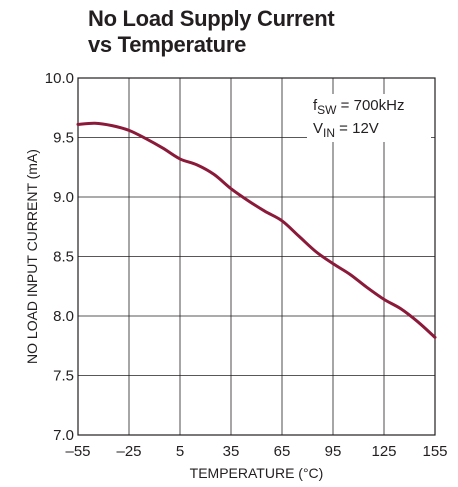 The height and width of the screenshot is (487, 458). Describe the element at coordinates (333, 451) in the screenshot. I see `x-tick-label: 95` at that location.